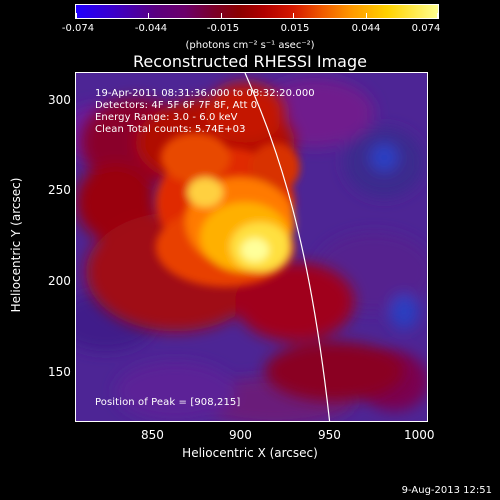 The width and height of the screenshot is (500, 500). Describe the element at coordinates (250, 61) in the screenshot. I see `plot-title: Reconstructed RHESSI Image` at that location.